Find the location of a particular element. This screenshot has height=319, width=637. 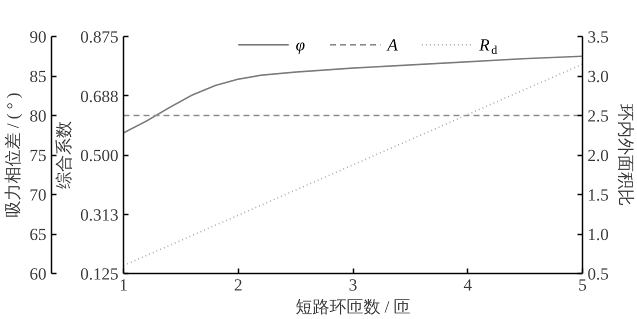

y3-tick-label: 90 is located at coordinates (38, 37).